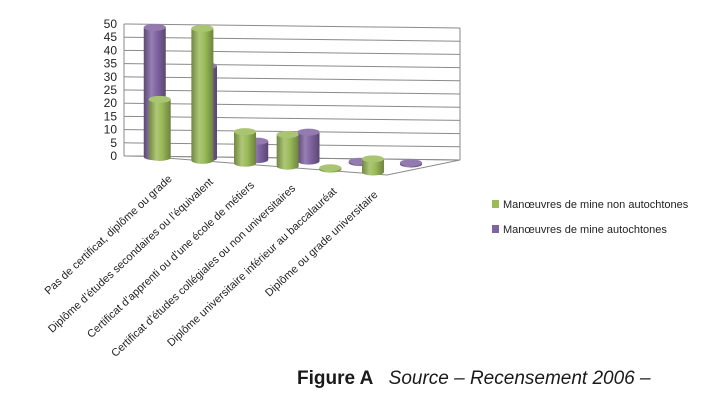 The width and height of the screenshot is (723, 409). I want to click on y-tick-label-1: 5, so click(113, 143).